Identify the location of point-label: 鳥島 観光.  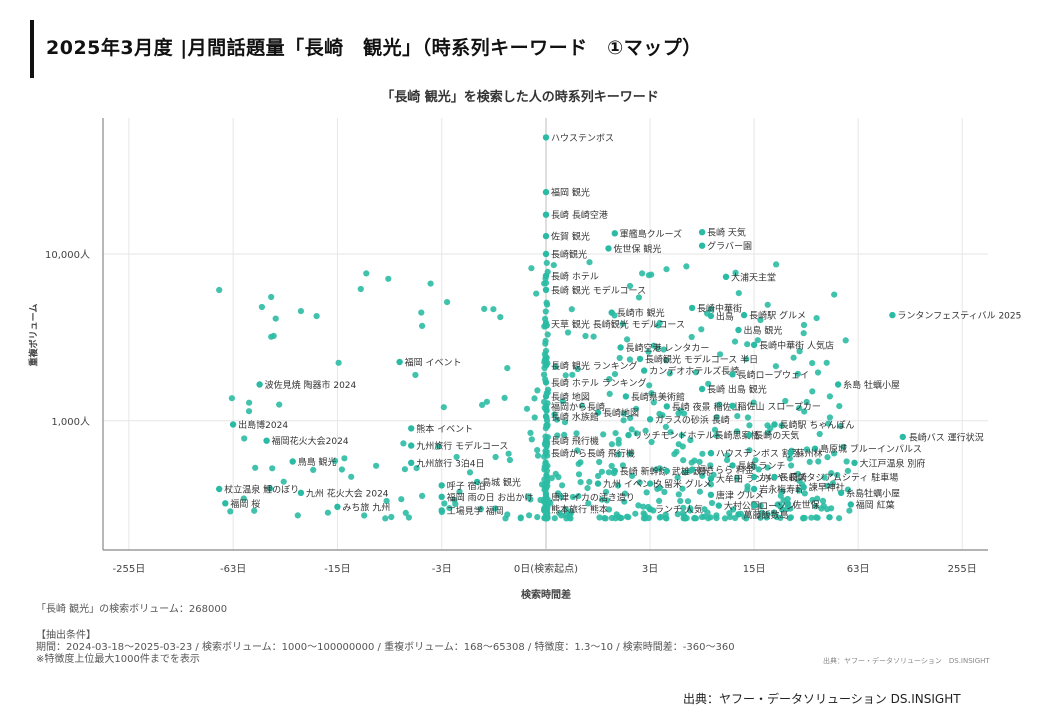
(317, 462).